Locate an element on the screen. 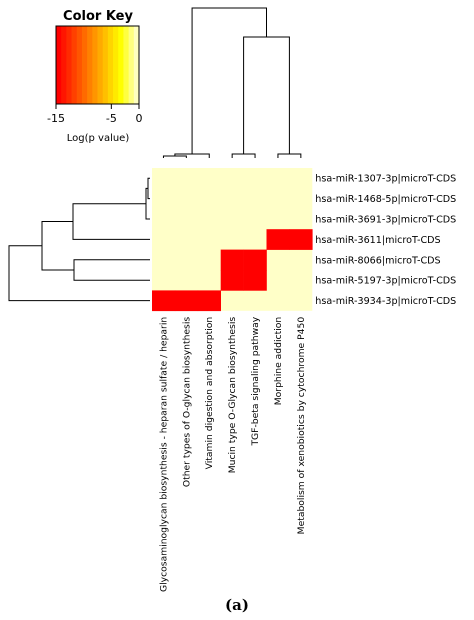 The width and height of the screenshot is (474, 620). row-label: hsa-miR-1307-3p|microT-CDS is located at coordinates (385, 179).